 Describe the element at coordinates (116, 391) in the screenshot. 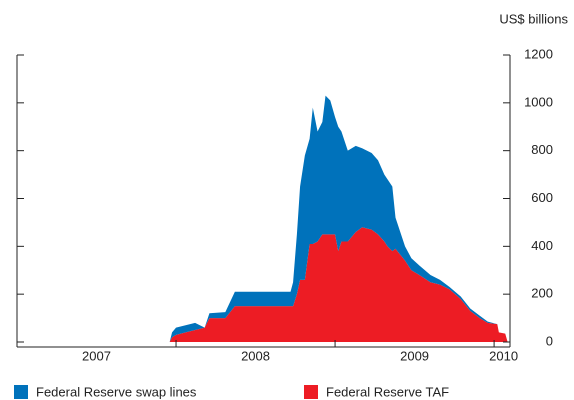

I see `legend-label: Federal Reserve swap lines` at that location.